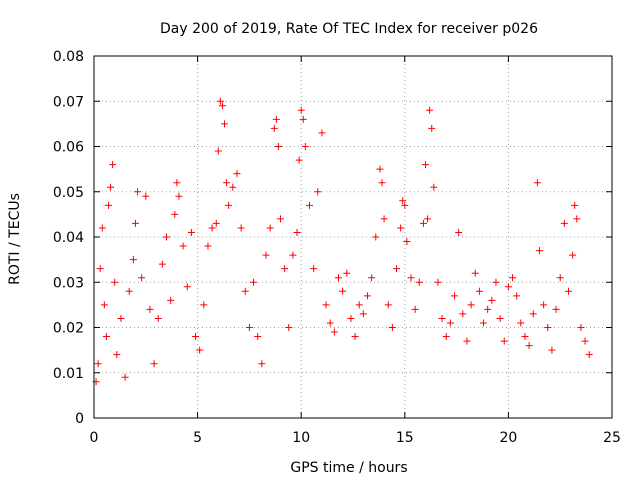 This screenshot has height=480, width=640. I want to click on x-tick-label: 0, so click(94, 438).